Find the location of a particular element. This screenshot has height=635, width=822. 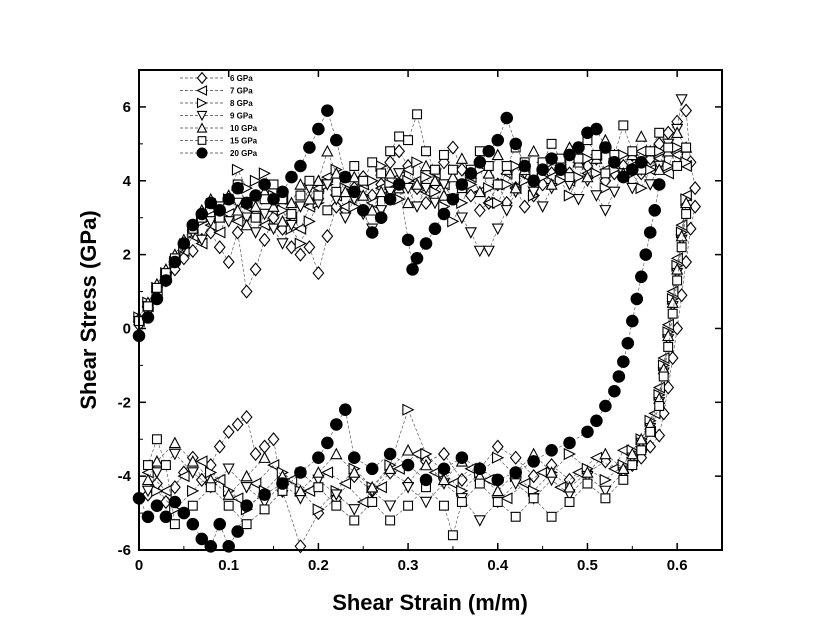

legend-item: 15 GPa is located at coordinates (219, 141).